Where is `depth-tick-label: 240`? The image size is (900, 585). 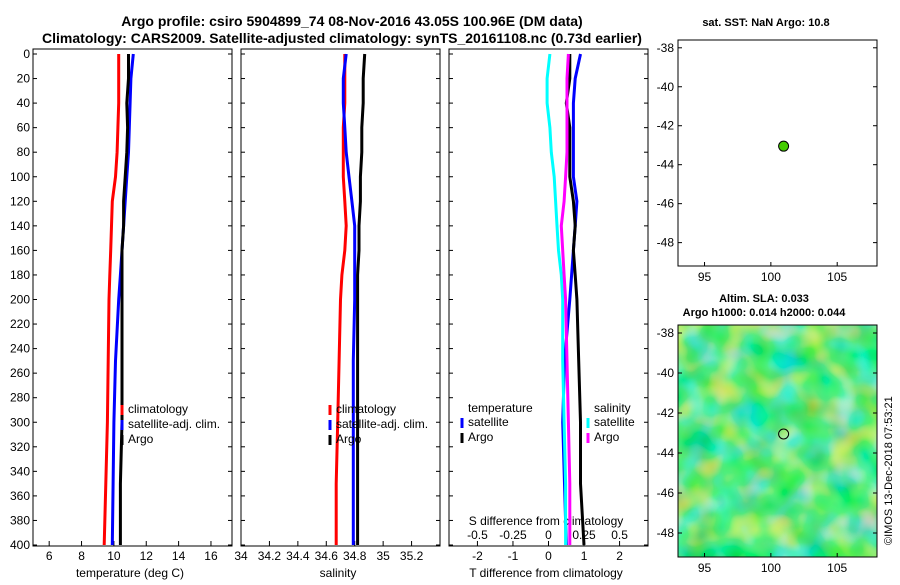 depth-tick-label: 240 is located at coordinates (20, 349).